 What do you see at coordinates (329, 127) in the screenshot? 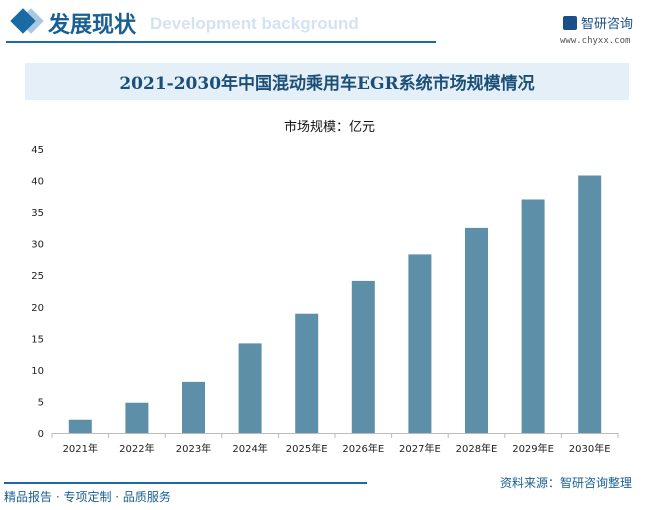
I see `y-axis-unit: 市场规模：亿元` at bounding box center [329, 127].